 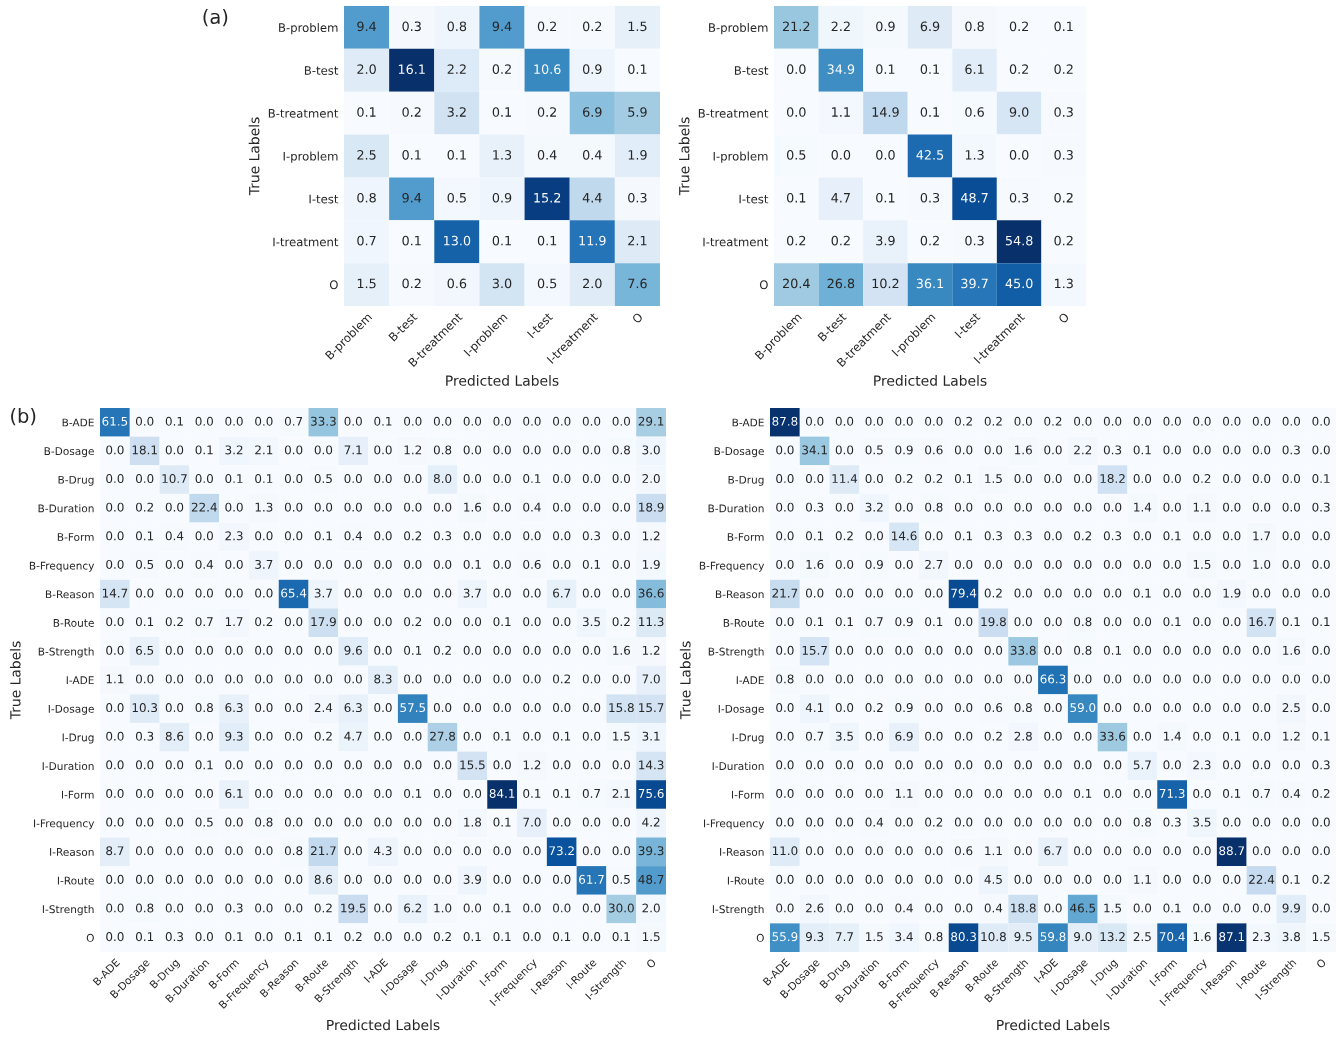 I want to click on chart-title: (b), so click(x=23, y=417).